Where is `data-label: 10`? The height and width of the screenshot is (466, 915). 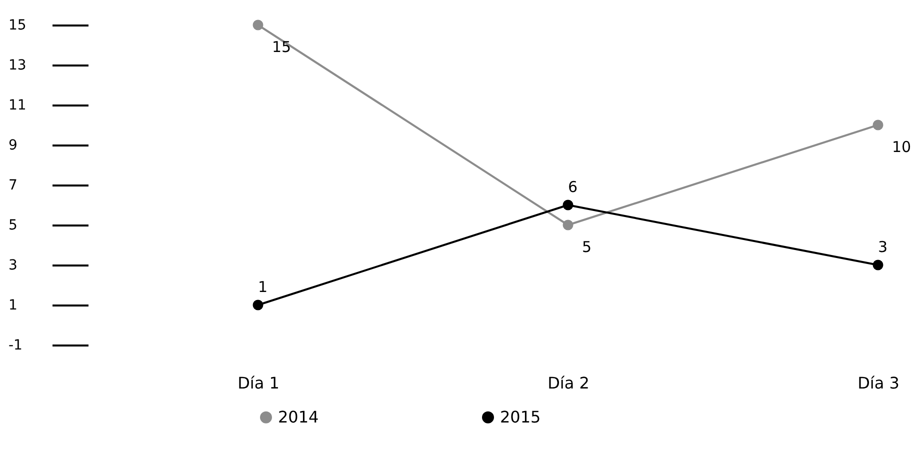
data-label: 10 is located at coordinates (902, 147).